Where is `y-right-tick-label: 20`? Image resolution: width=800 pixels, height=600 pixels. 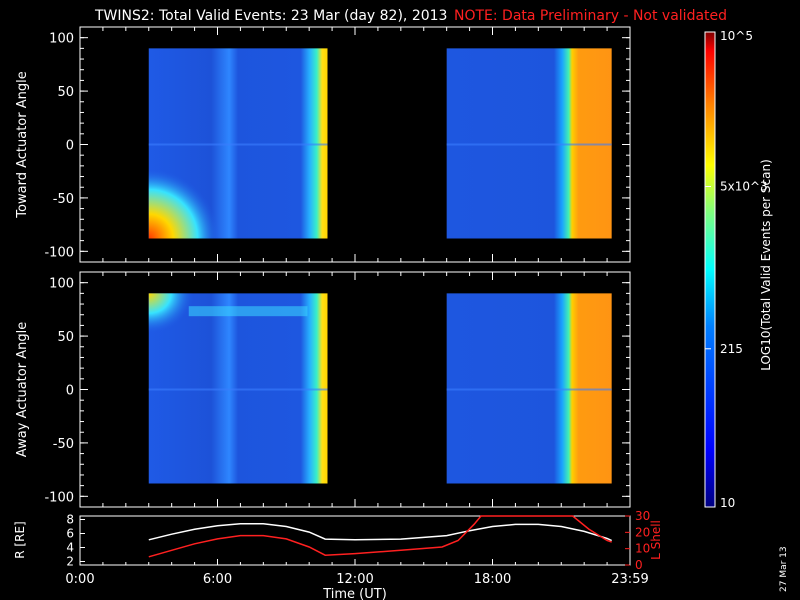
y-right-tick-label: 20 is located at coordinates (642, 532).